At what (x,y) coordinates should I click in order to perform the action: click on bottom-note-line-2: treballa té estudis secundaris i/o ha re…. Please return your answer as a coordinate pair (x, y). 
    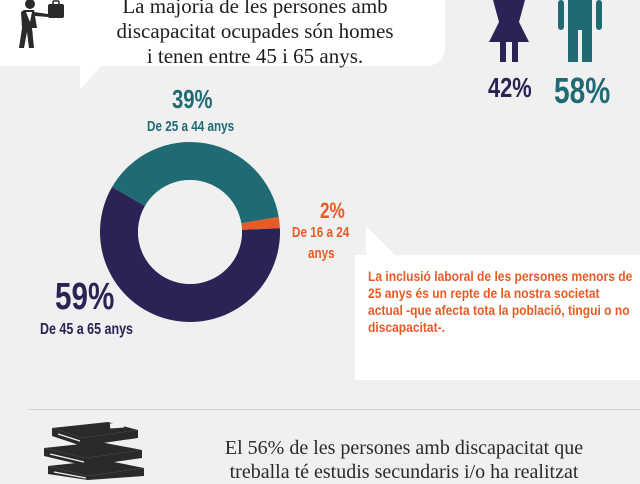
    Looking at the image, I should click on (404, 472).